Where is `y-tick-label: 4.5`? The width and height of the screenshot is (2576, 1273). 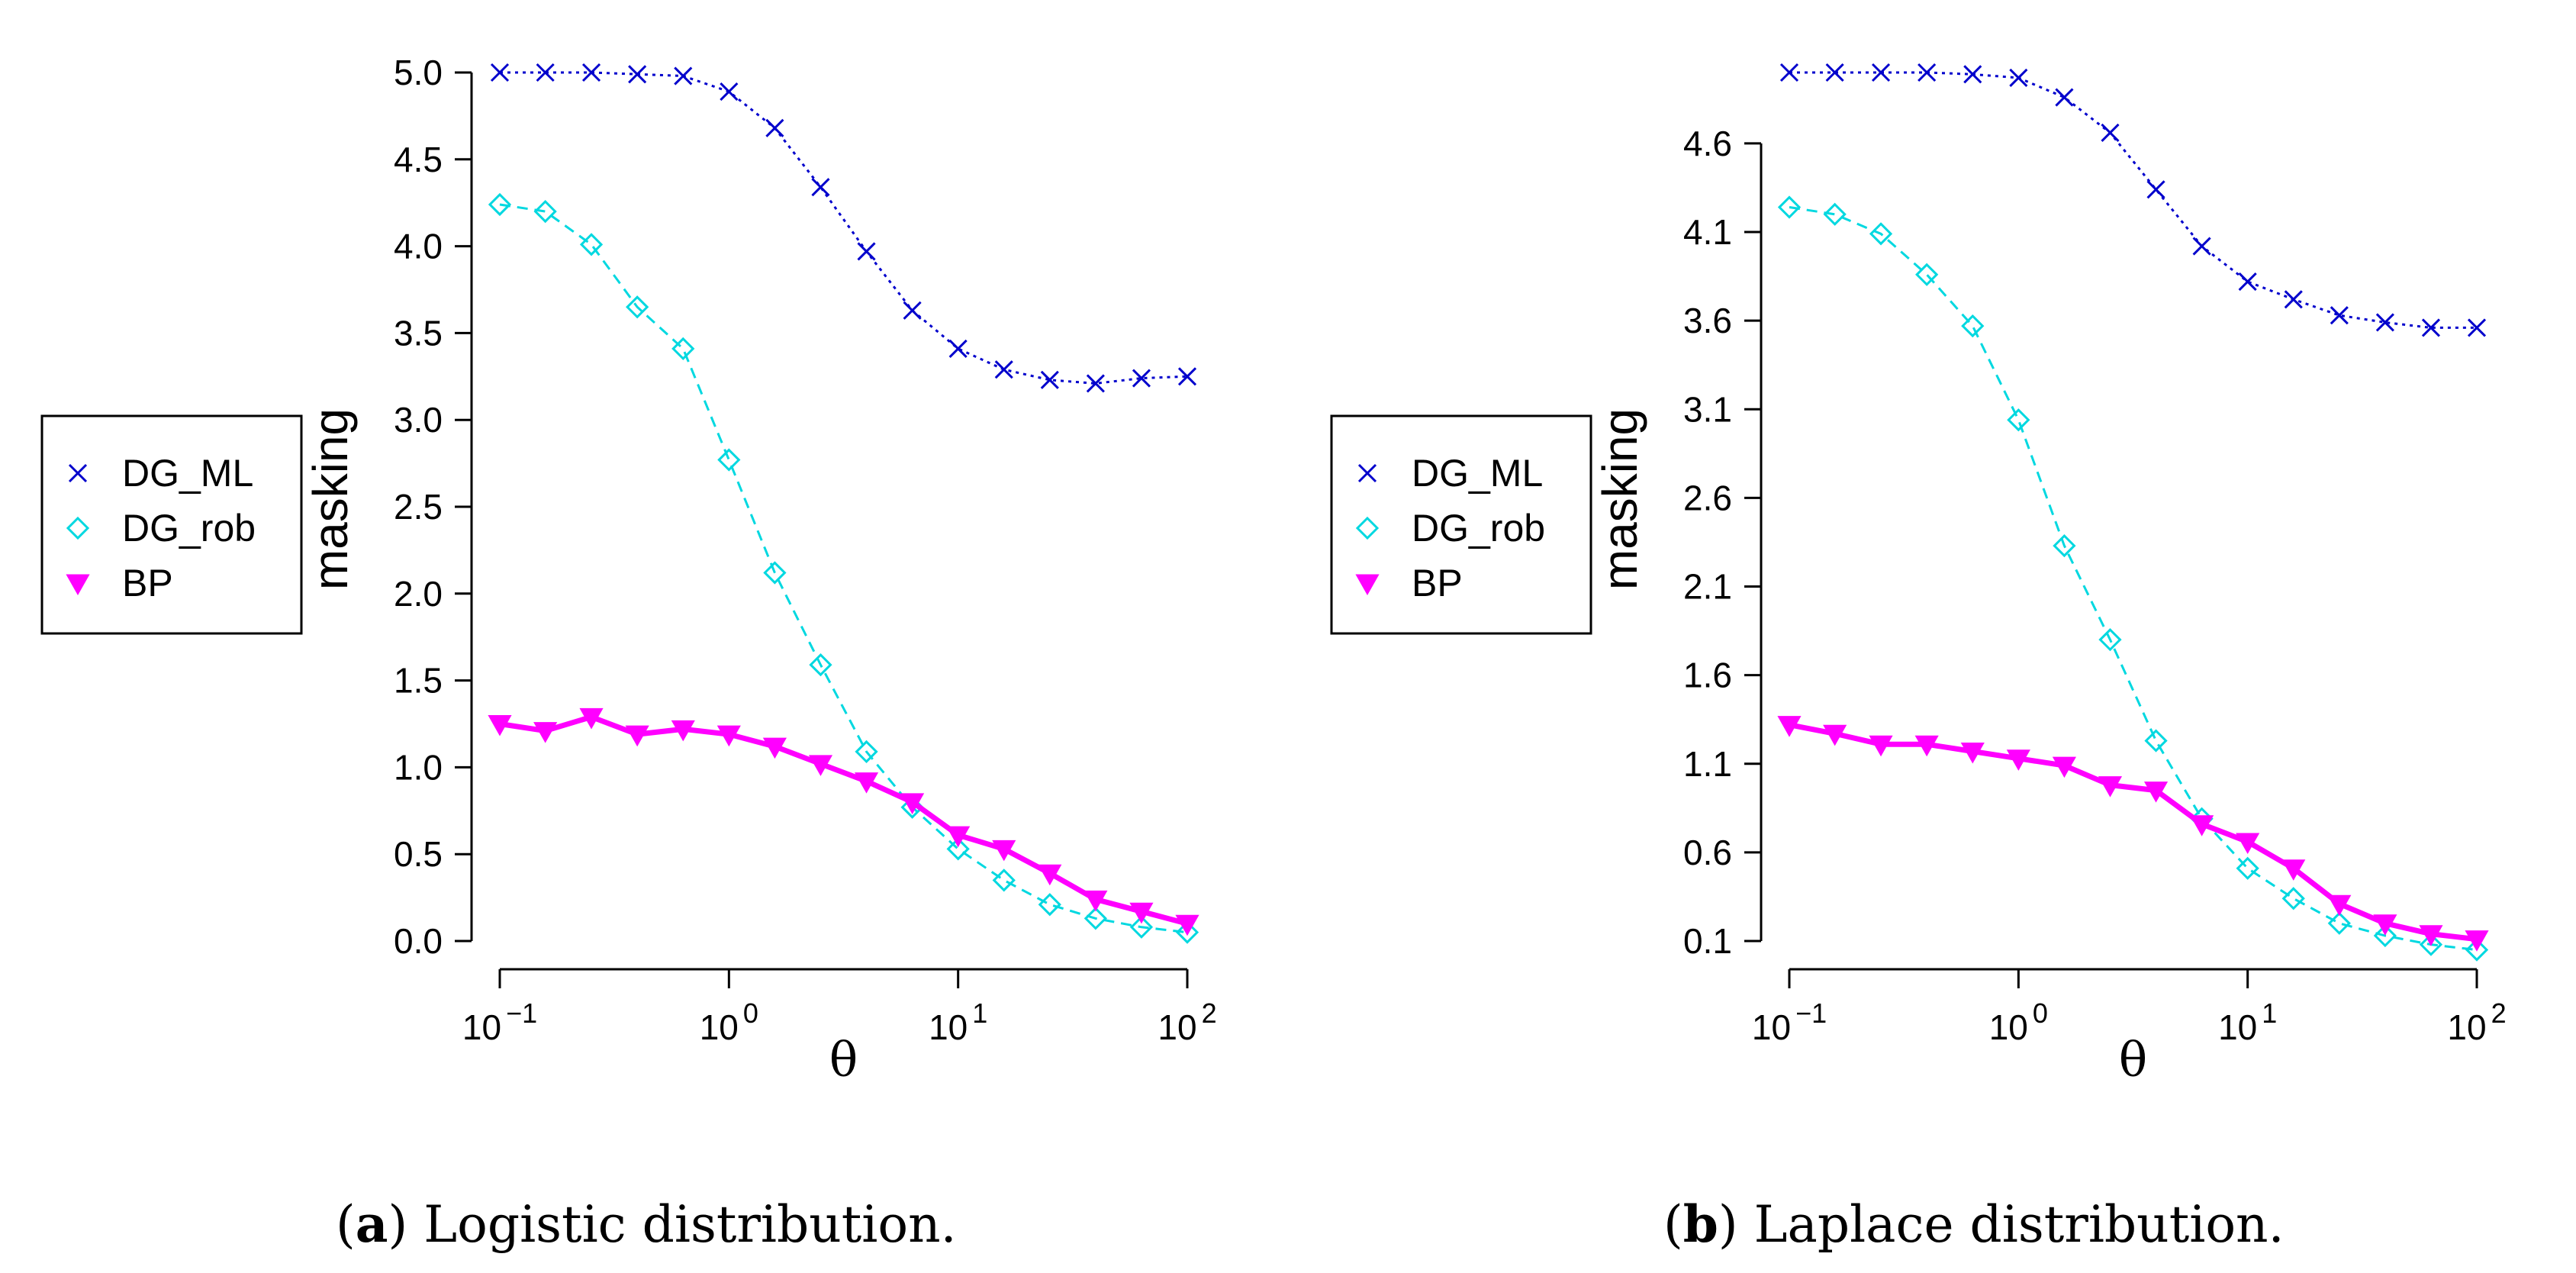
y-tick-label: 4.5 is located at coordinates (418, 159).